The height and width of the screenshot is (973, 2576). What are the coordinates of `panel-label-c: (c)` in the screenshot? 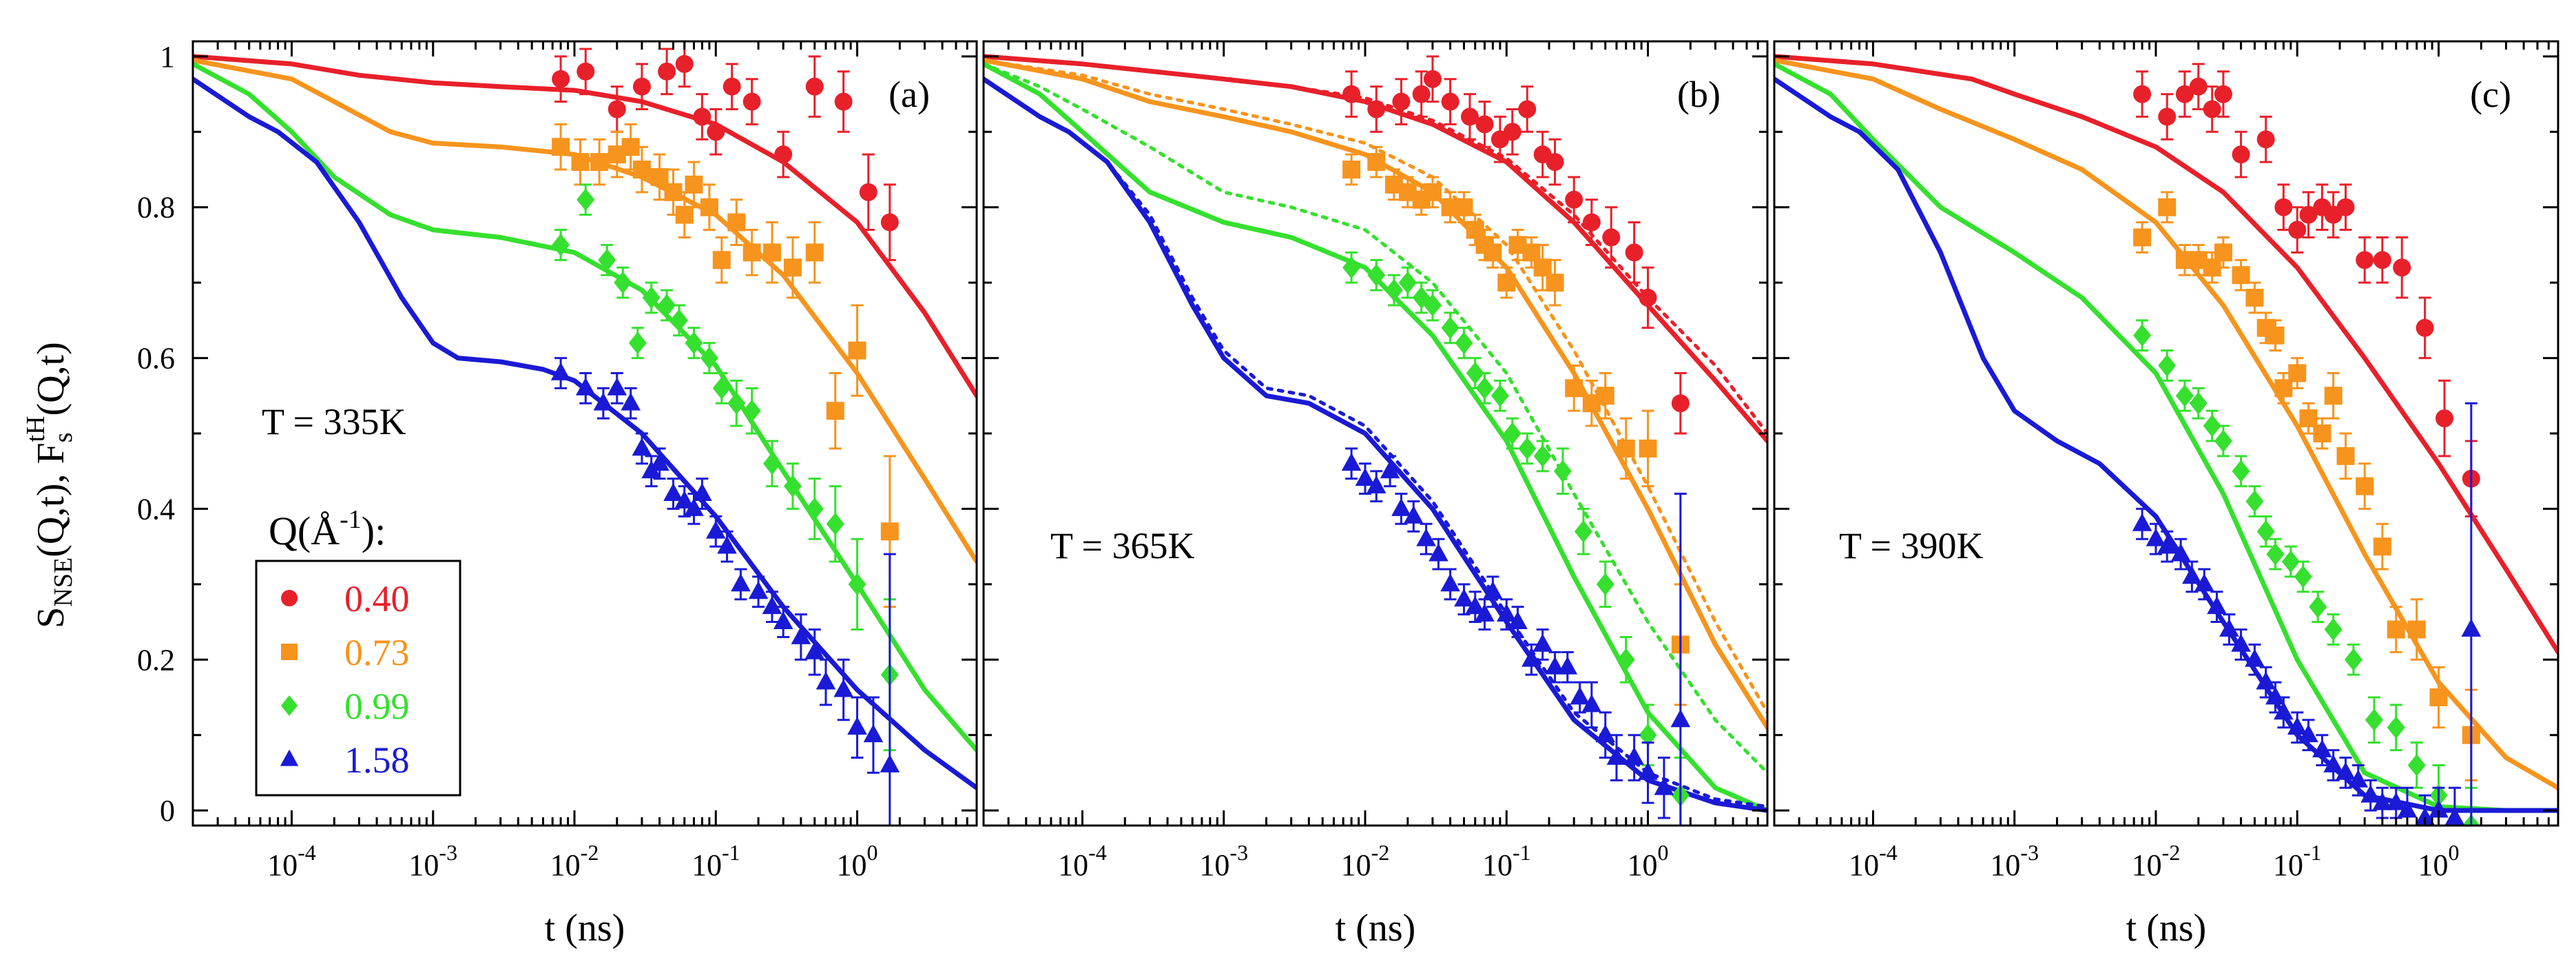 It's located at (2490, 94).